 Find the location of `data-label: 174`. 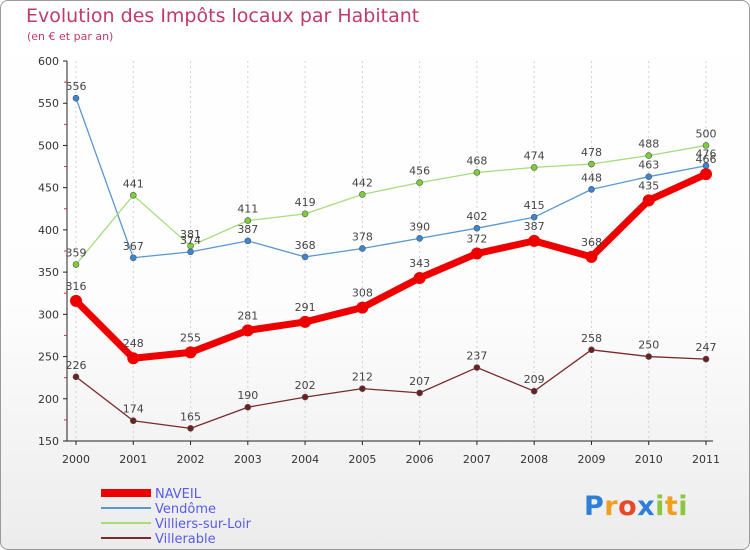

data-label: 174 is located at coordinates (133, 409).